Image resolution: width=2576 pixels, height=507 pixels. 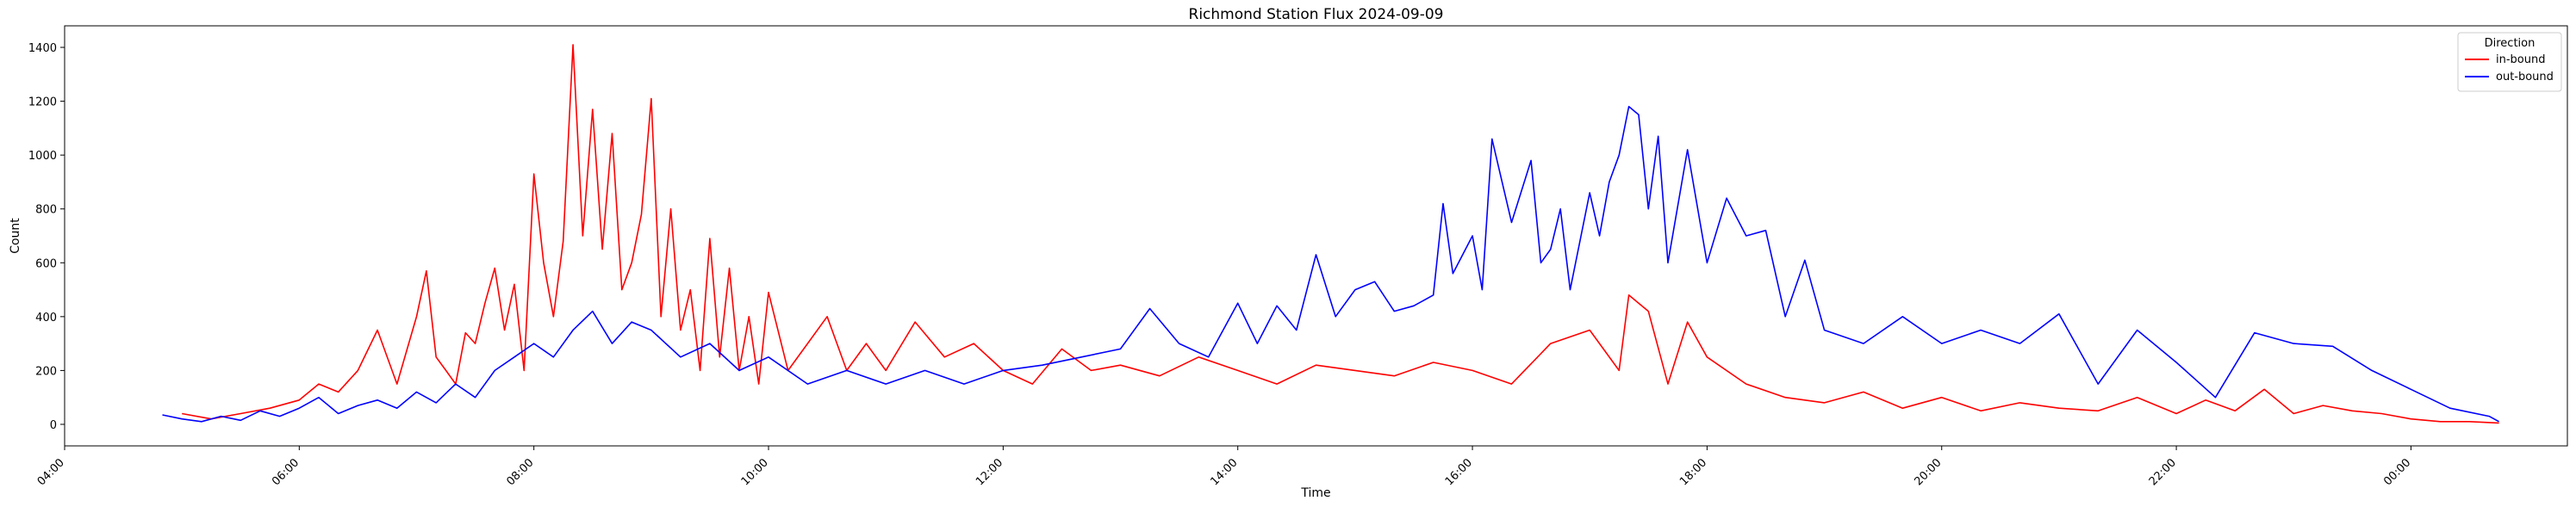 What do you see at coordinates (2163, 472) in the screenshot?
I see `x-tick-label: 22:00` at bounding box center [2163, 472].